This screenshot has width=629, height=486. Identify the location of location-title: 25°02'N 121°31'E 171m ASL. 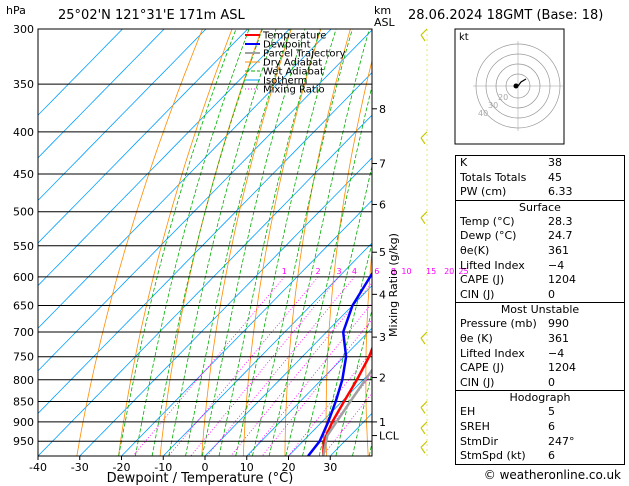
(152, 15).